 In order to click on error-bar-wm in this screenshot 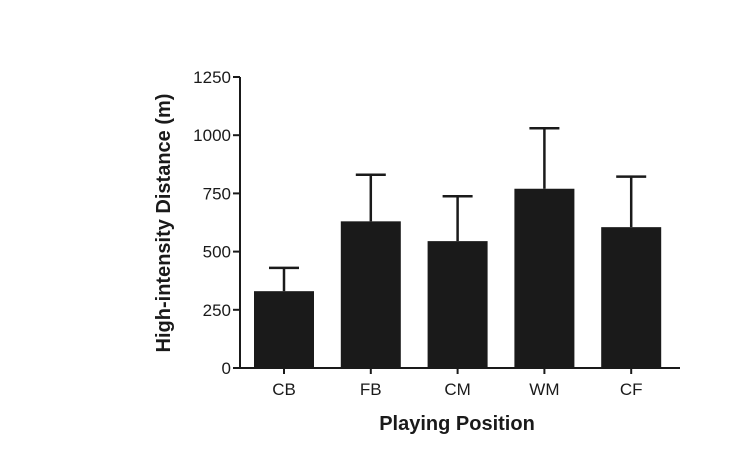, I will do `click(544, 157)`.